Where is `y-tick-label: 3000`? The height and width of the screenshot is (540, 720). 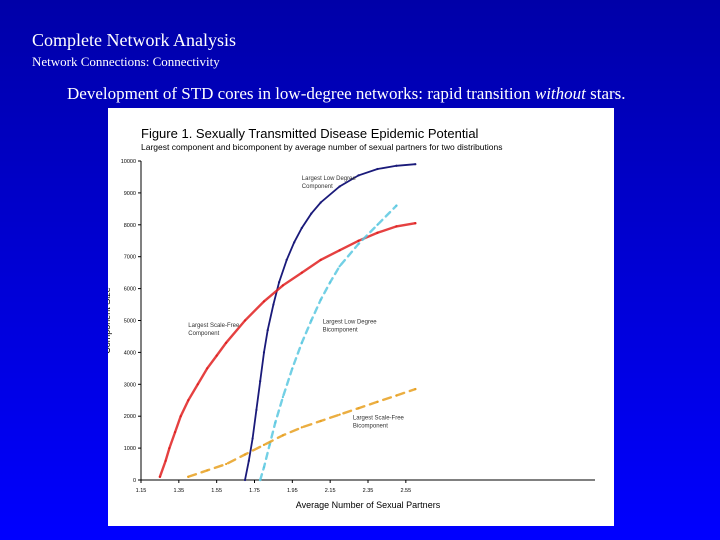 y-tick-label: 3000 is located at coordinates (130, 385).